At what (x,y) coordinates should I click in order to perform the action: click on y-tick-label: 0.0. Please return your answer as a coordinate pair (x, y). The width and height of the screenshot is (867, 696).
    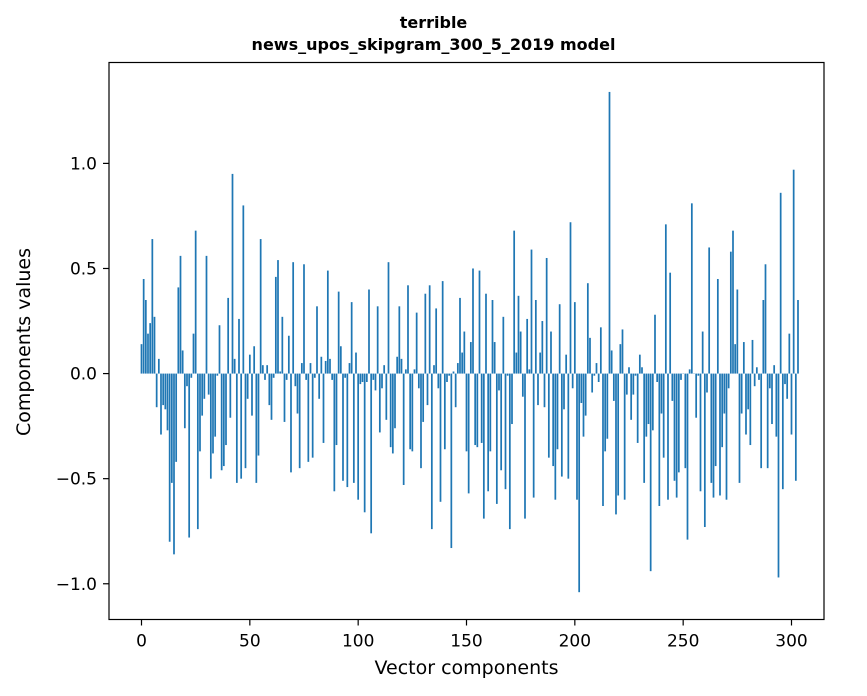
    Looking at the image, I should click on (83, 375).